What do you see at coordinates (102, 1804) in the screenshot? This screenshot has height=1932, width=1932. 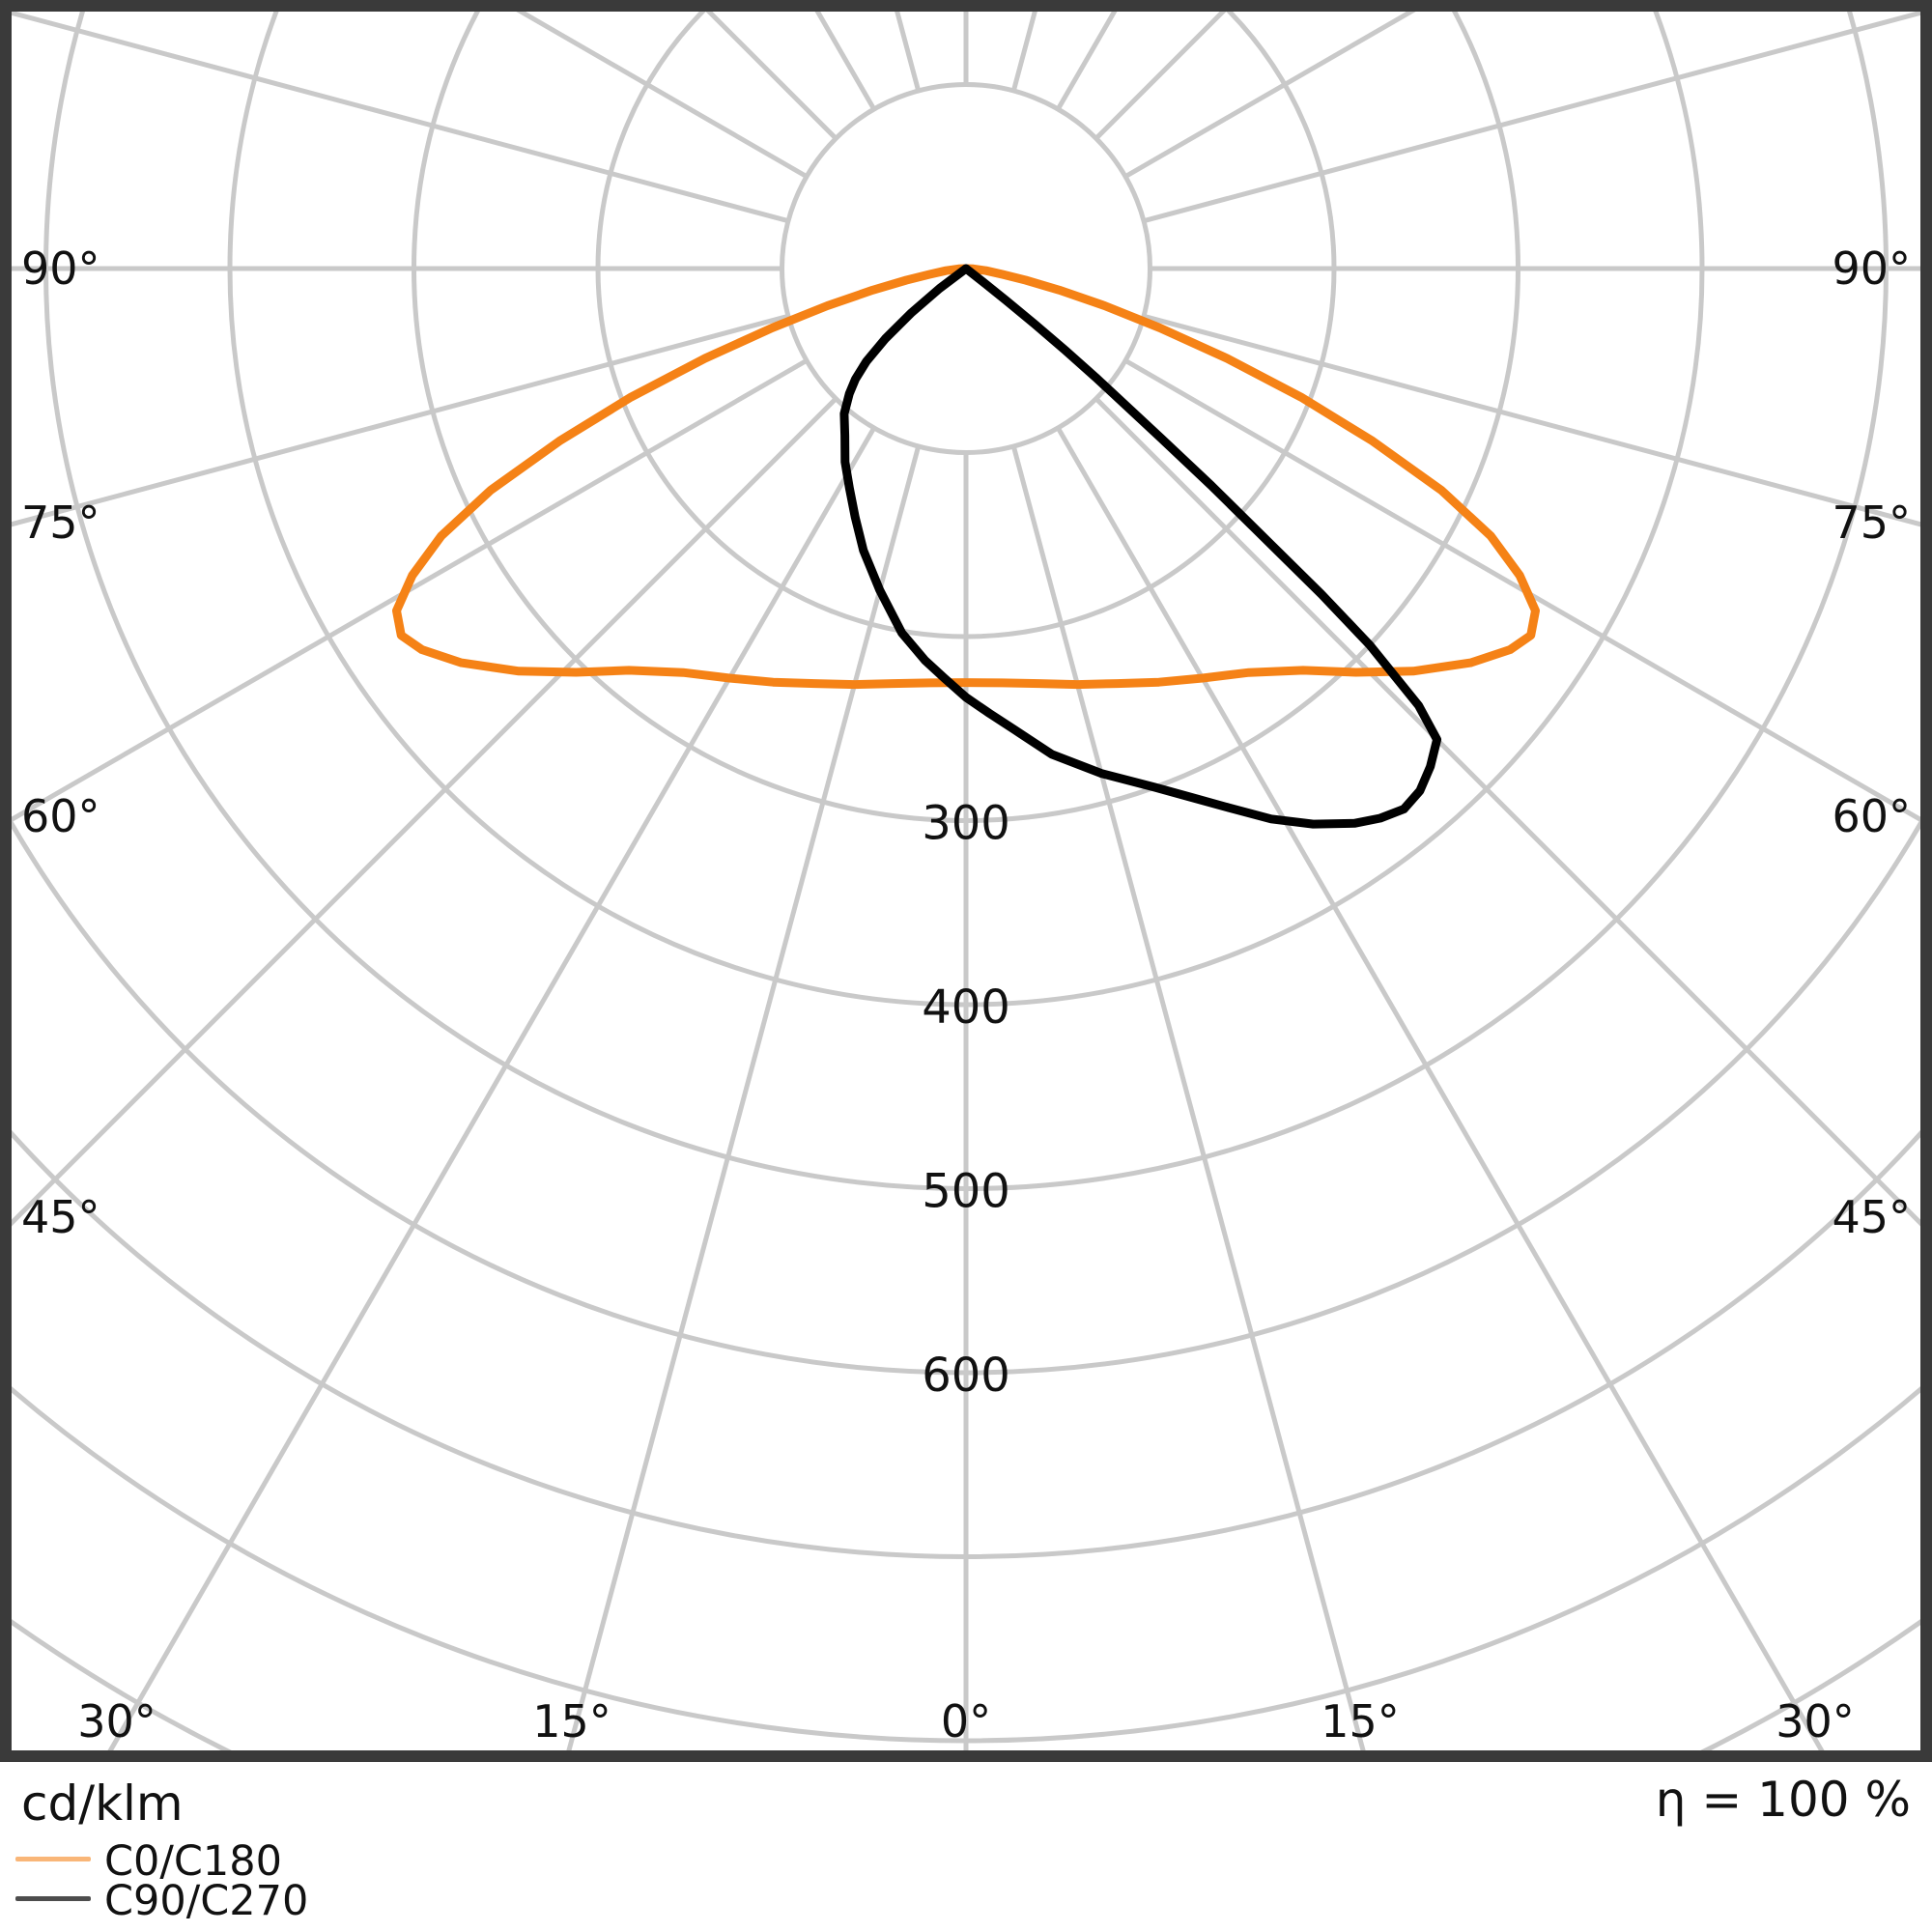 I see `unit-label: cd/klm` at bounding box center [102, 1804].